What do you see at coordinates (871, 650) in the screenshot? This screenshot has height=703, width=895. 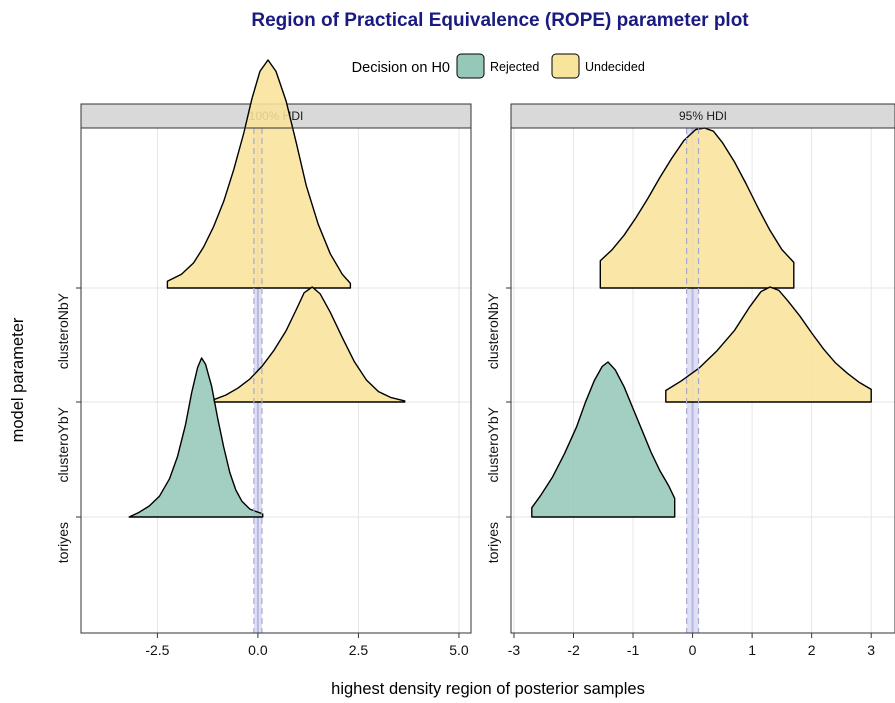 I see `x-tick-label: 3` at bounding box center [871, 650].